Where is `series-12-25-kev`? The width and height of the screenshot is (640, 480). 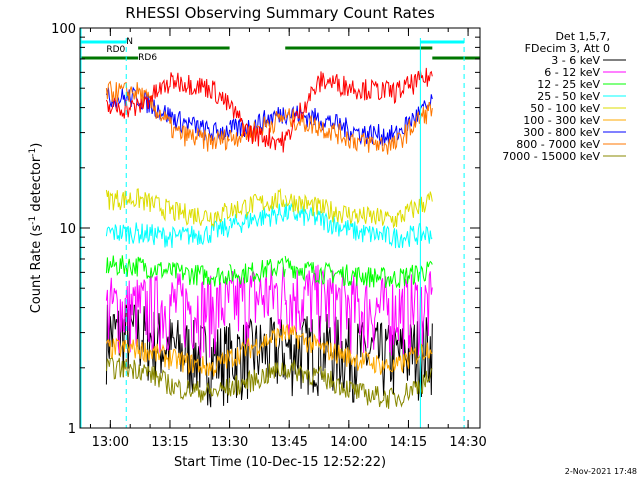 series-12-25-kev is located at coordinates (269, 272).